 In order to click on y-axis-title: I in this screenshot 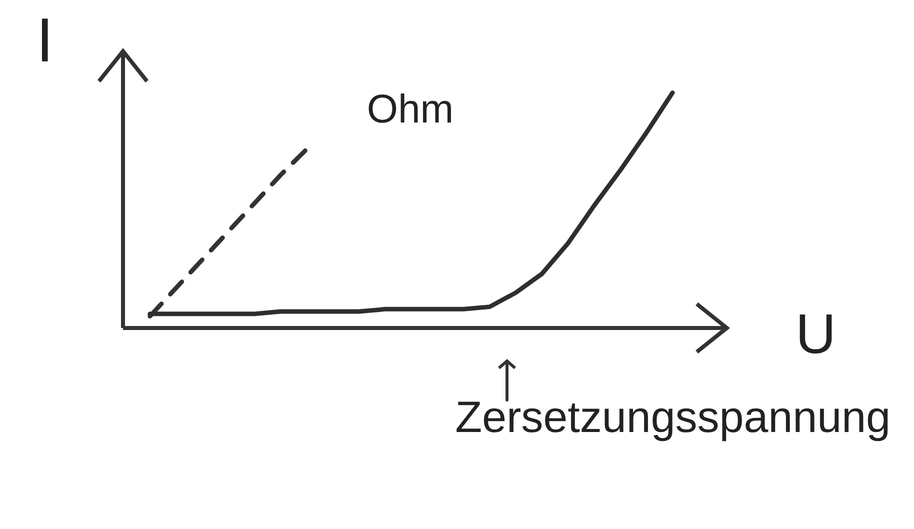, I will do `click(45, 40)`.